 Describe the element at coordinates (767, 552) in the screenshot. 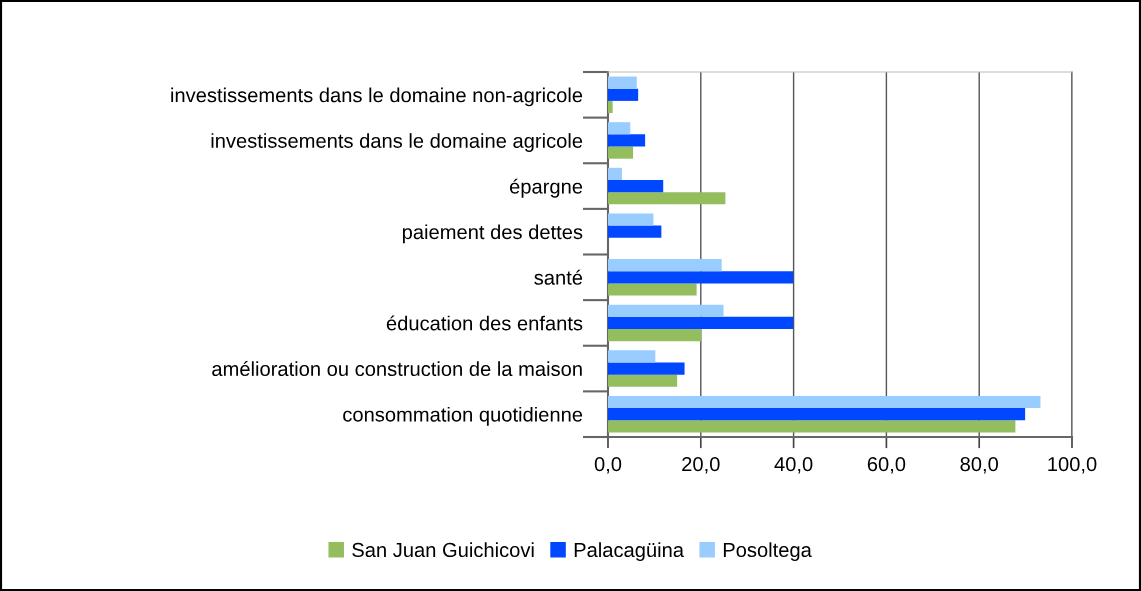

I see `legend-label: Posoltega` at that location.